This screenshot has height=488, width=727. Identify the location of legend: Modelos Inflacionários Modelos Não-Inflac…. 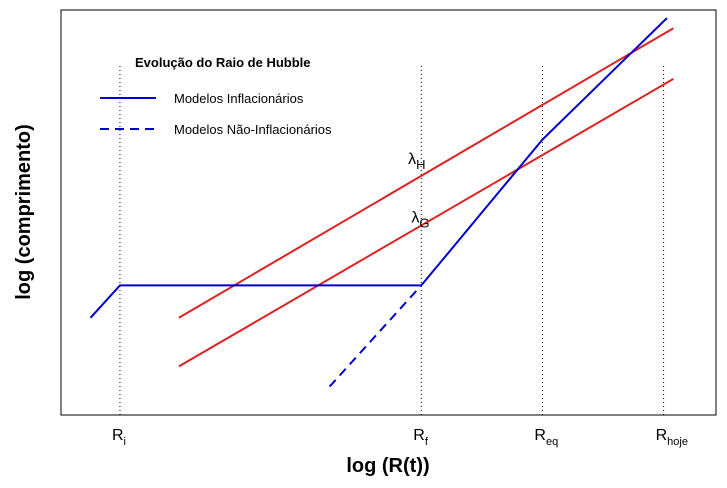
(216, 114).